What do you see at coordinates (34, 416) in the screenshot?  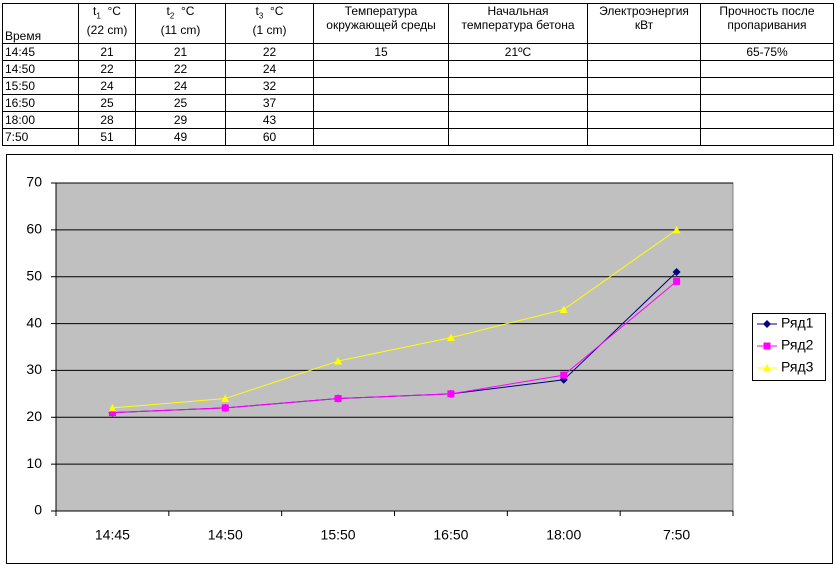 I see `y-tick-label: 20` at bounding box center [34, 416].